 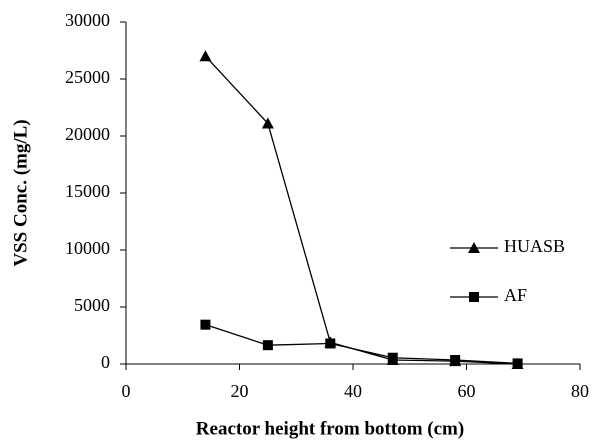 I want to click on y-tick-label: 0, so click(x=105, y=362).